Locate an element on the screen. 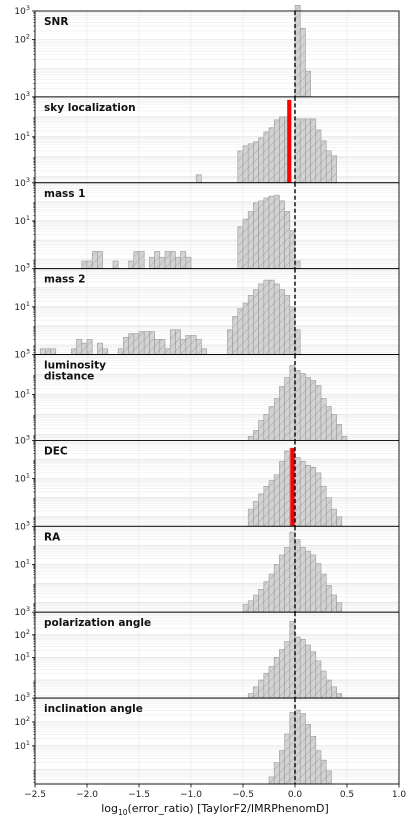 The image size is (415, 830). x-axis: −2.5 −2.0 −1.5 −1.0 −0.5 0.0 0.5 1.0 is located at coordinates (215, 792).